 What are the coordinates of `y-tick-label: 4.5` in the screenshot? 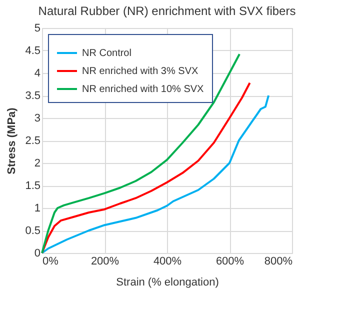 It's located at (32, 51).